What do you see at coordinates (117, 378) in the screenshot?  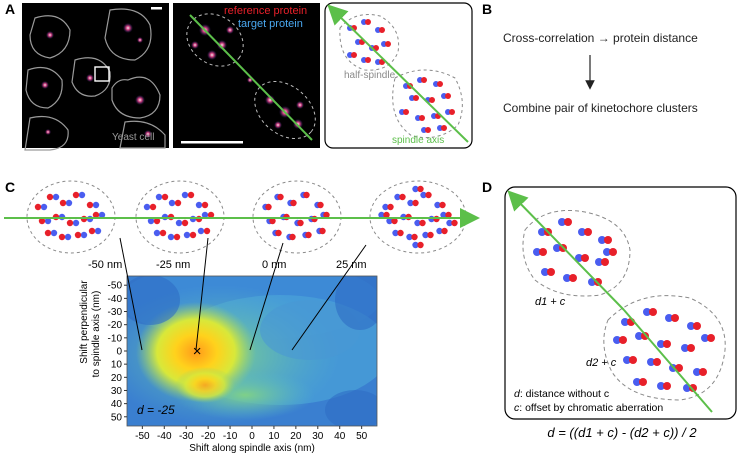 I see `y-tick-label: 20` at bounding box center [117, 378].